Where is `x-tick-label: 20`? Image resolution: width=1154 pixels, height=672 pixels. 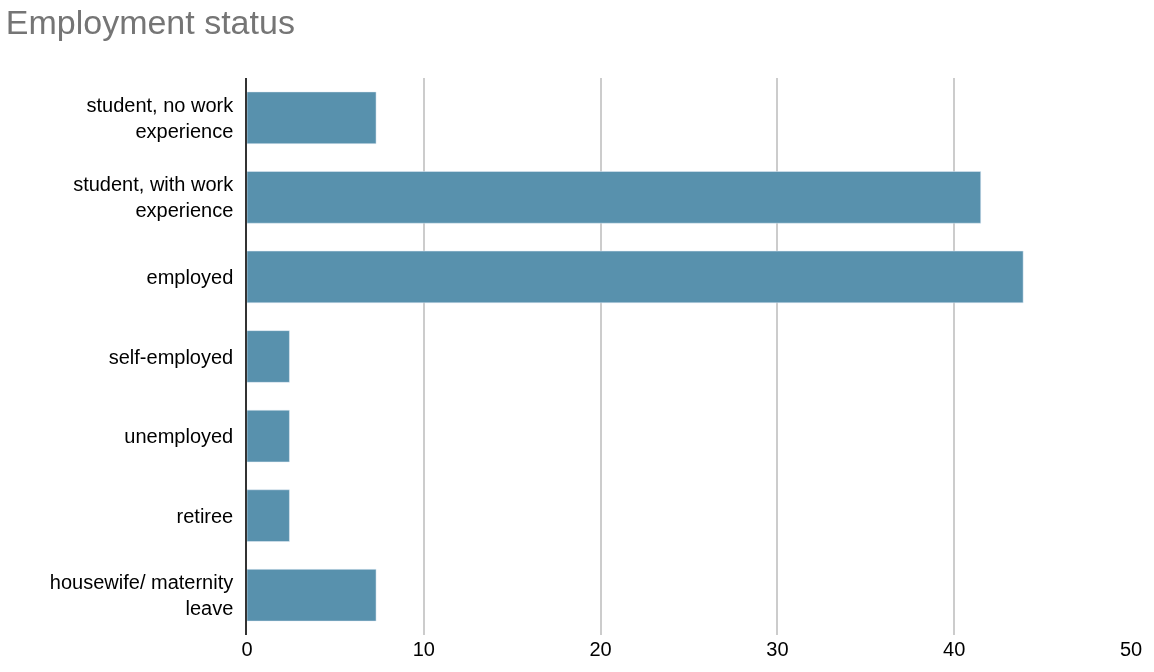
x-tick-label: 20 is located at coordinates (600, 649).